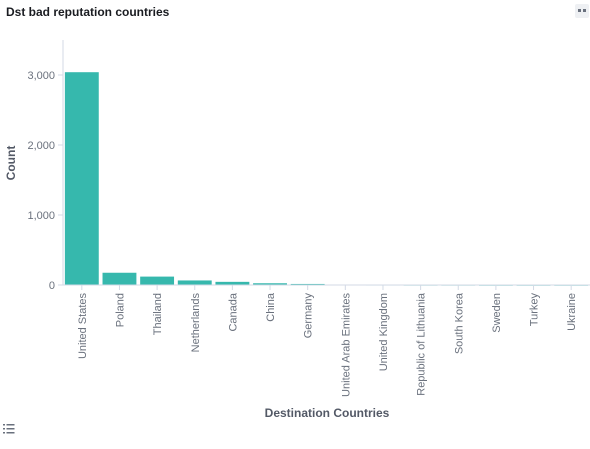  I want to click on bar-netherlands, so click(194, 282).